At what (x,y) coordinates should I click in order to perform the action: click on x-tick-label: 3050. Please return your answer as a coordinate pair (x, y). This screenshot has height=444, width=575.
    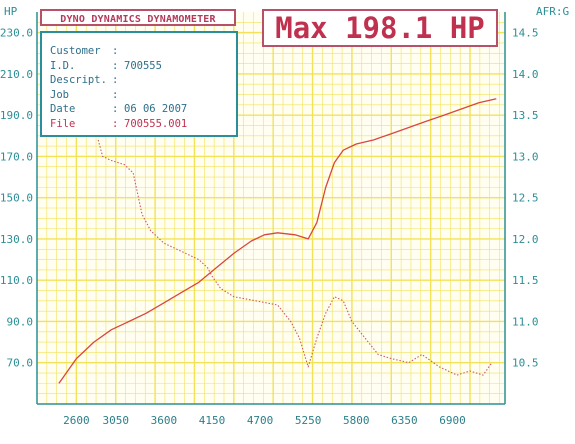
    Looking at the image, I should click on (115, 420).